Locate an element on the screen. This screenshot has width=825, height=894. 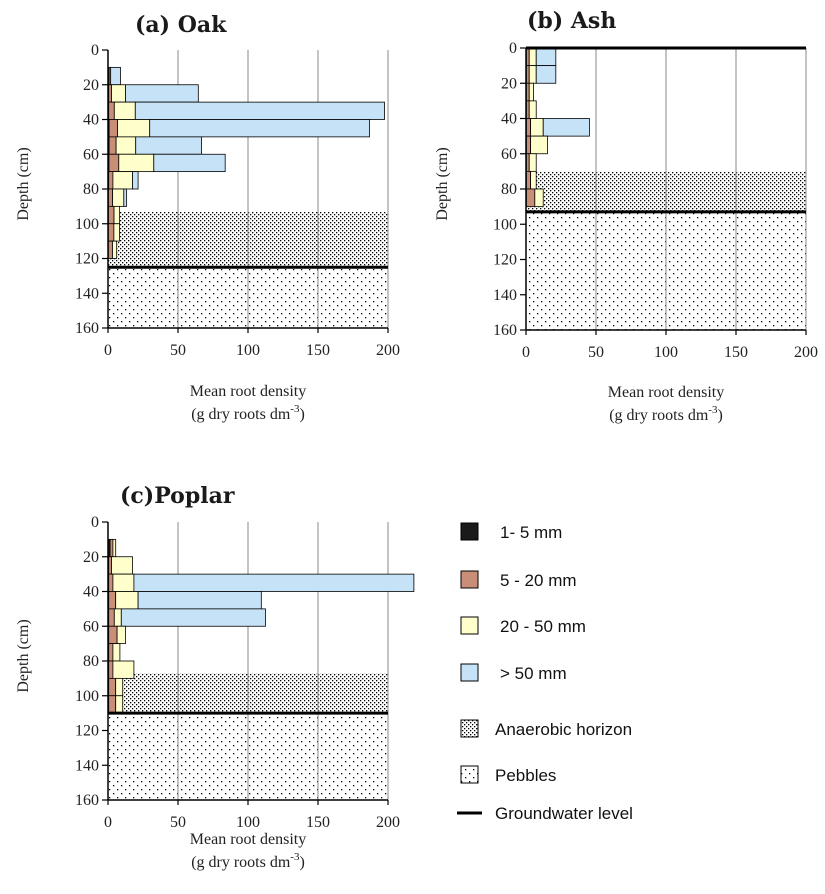
oak-x-tick-label: 50 is located at coordinates (178, 350).